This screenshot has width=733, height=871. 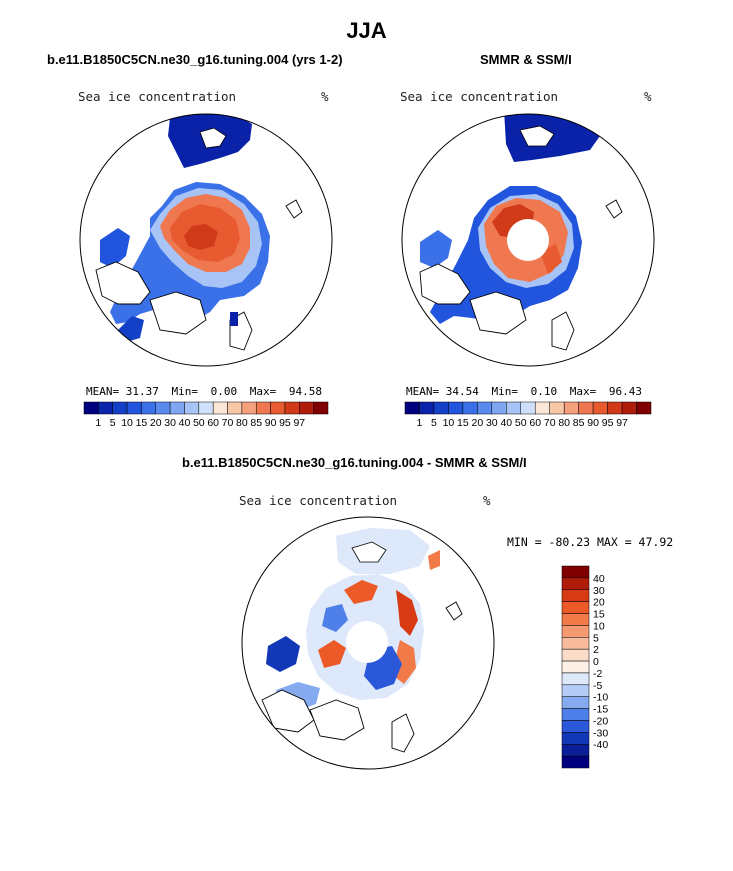 I want to click on obs-min-value: 0.10, so click(x=544, y=391).